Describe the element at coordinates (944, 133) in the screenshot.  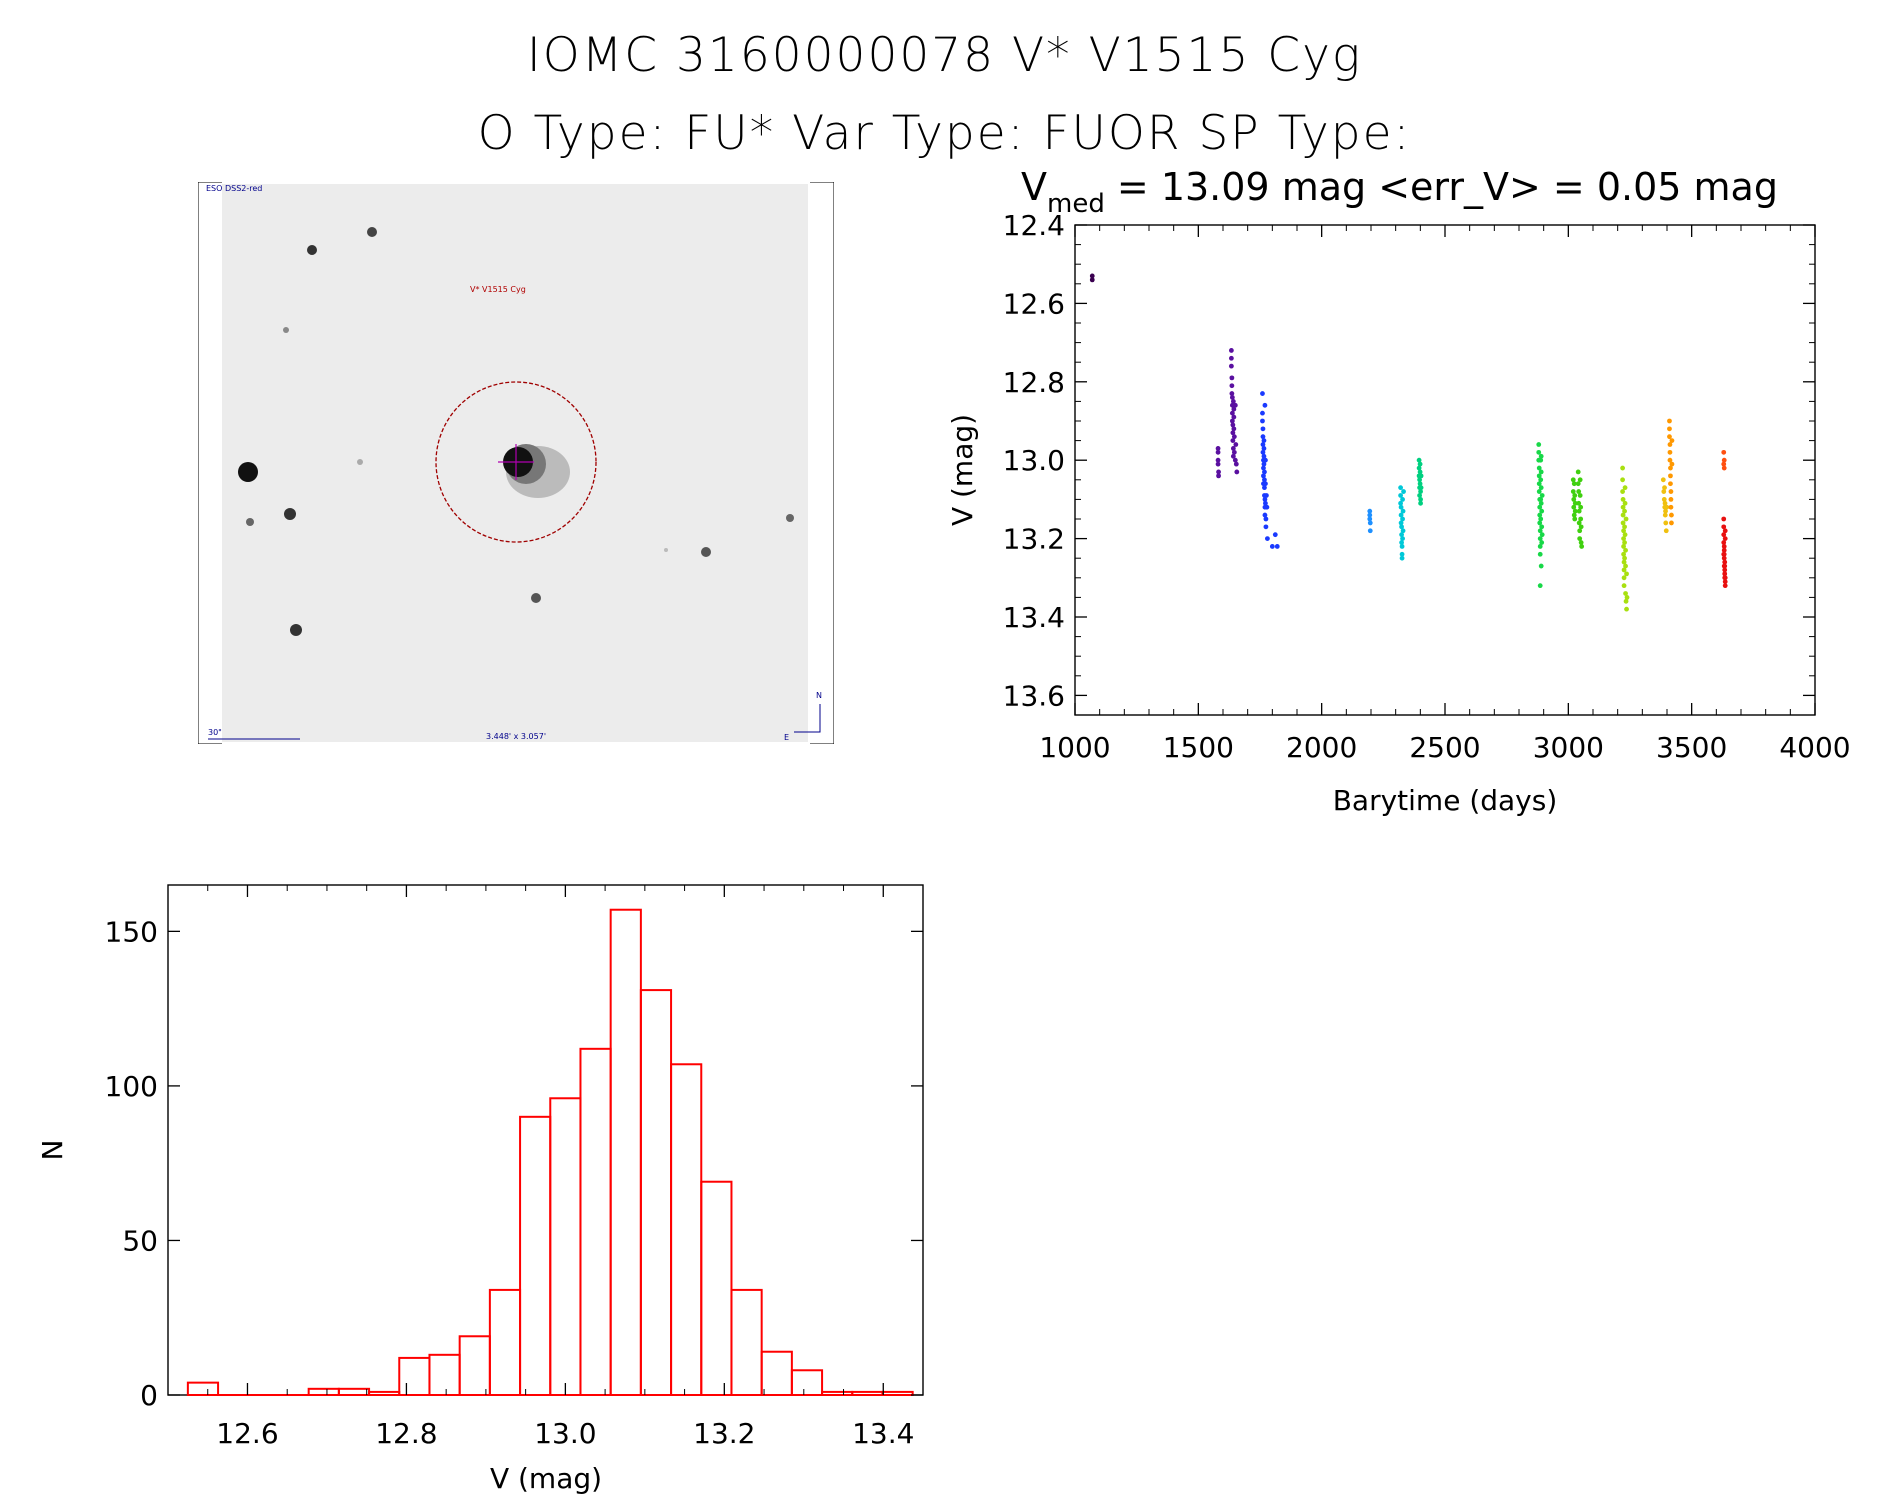
I see `figure-title-line2: O Type: FU* Var Type: FUOR SP Type:` at that location.